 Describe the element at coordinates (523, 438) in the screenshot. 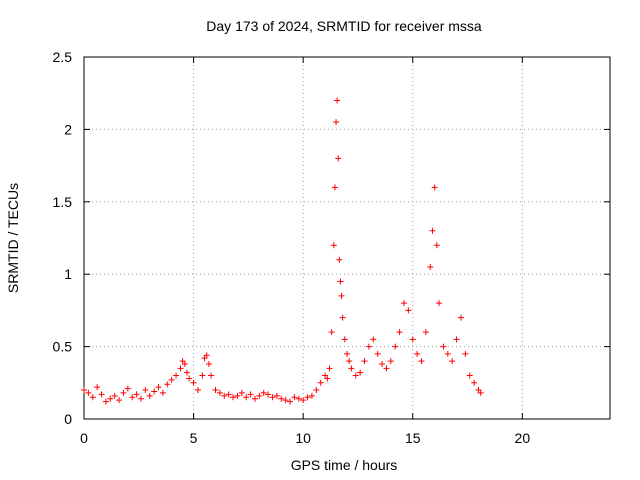

I see `x-tick-label: 20` at that location.